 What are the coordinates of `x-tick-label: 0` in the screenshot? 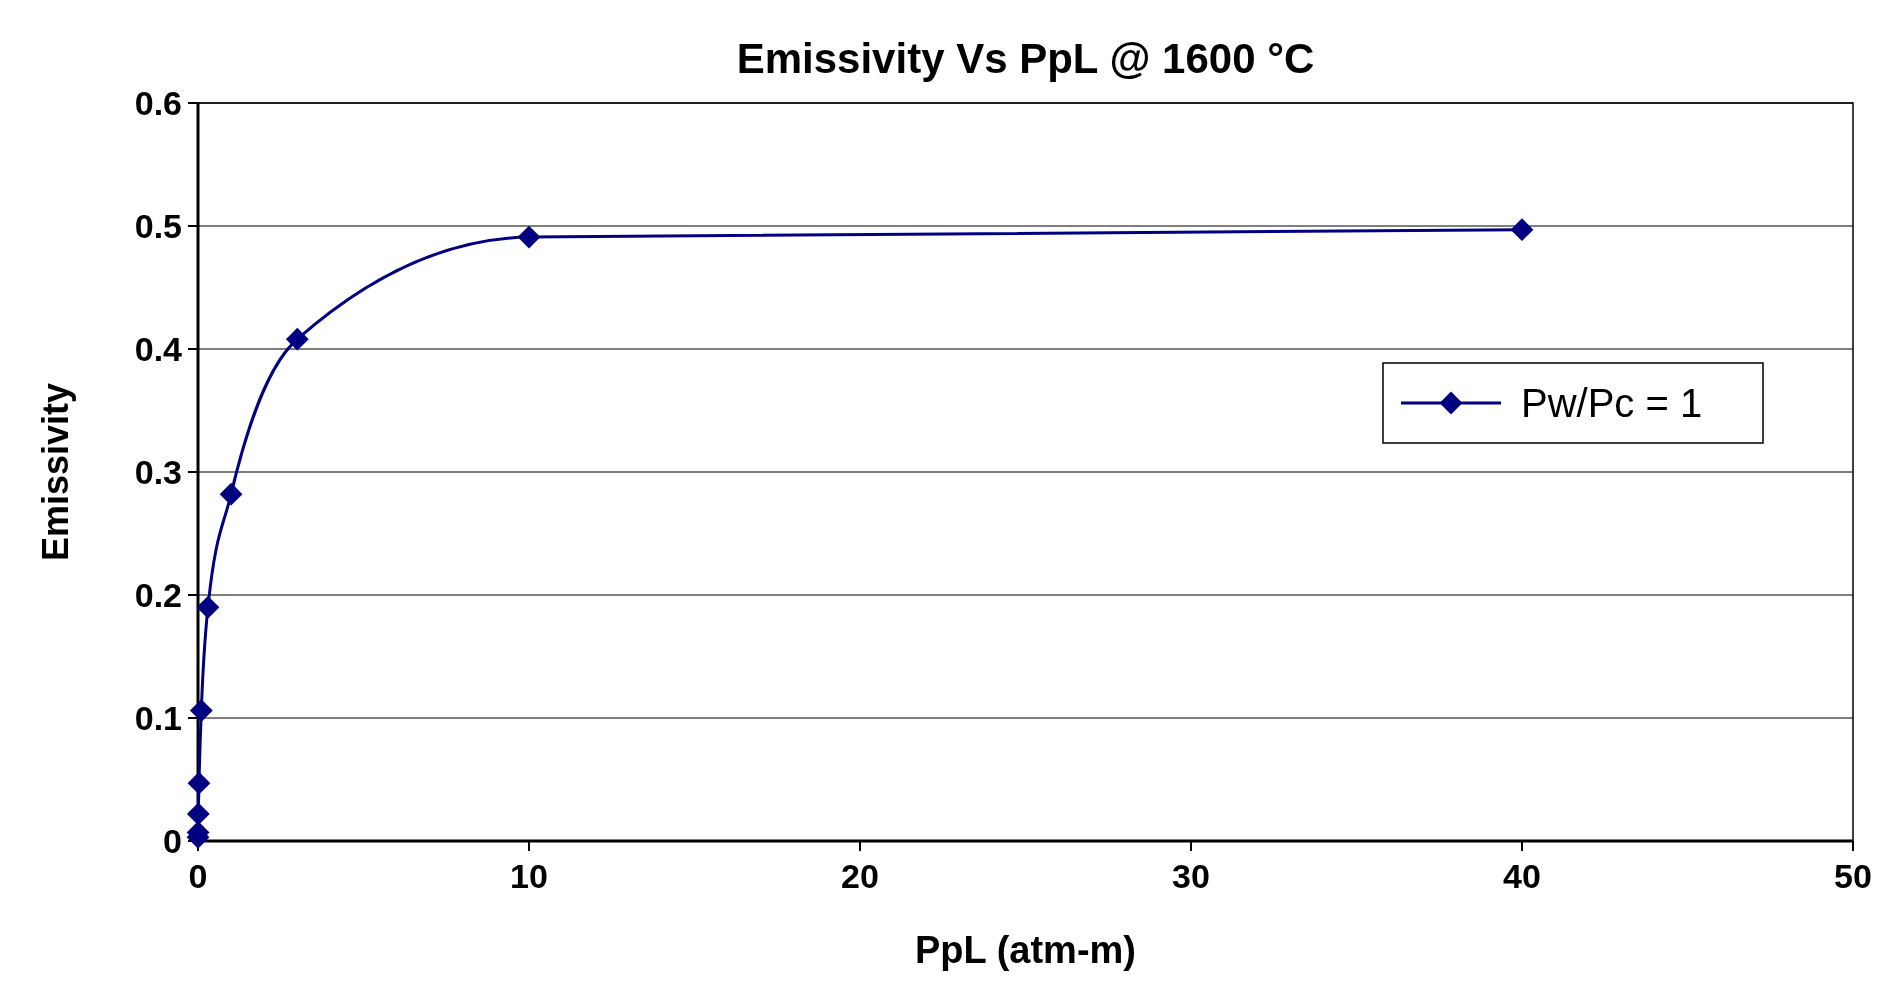 It's located at (198, 876).